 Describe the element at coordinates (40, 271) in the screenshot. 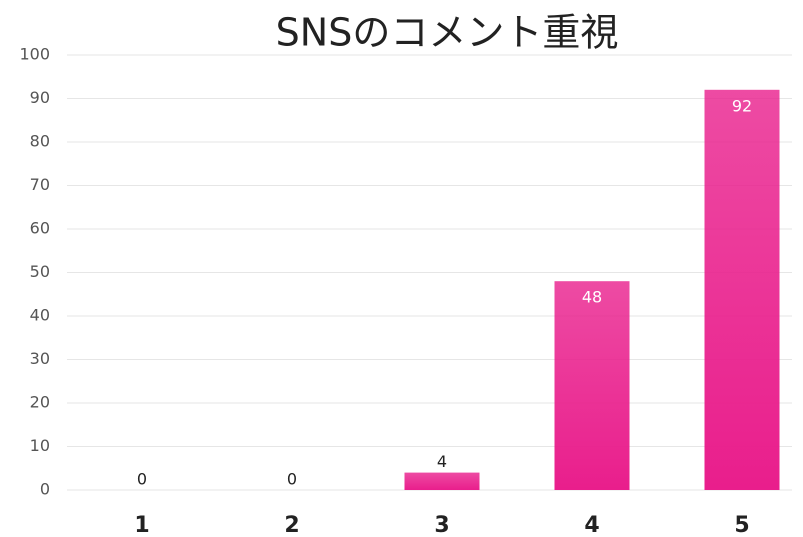

I see `y-tick-label: 50` at that location.